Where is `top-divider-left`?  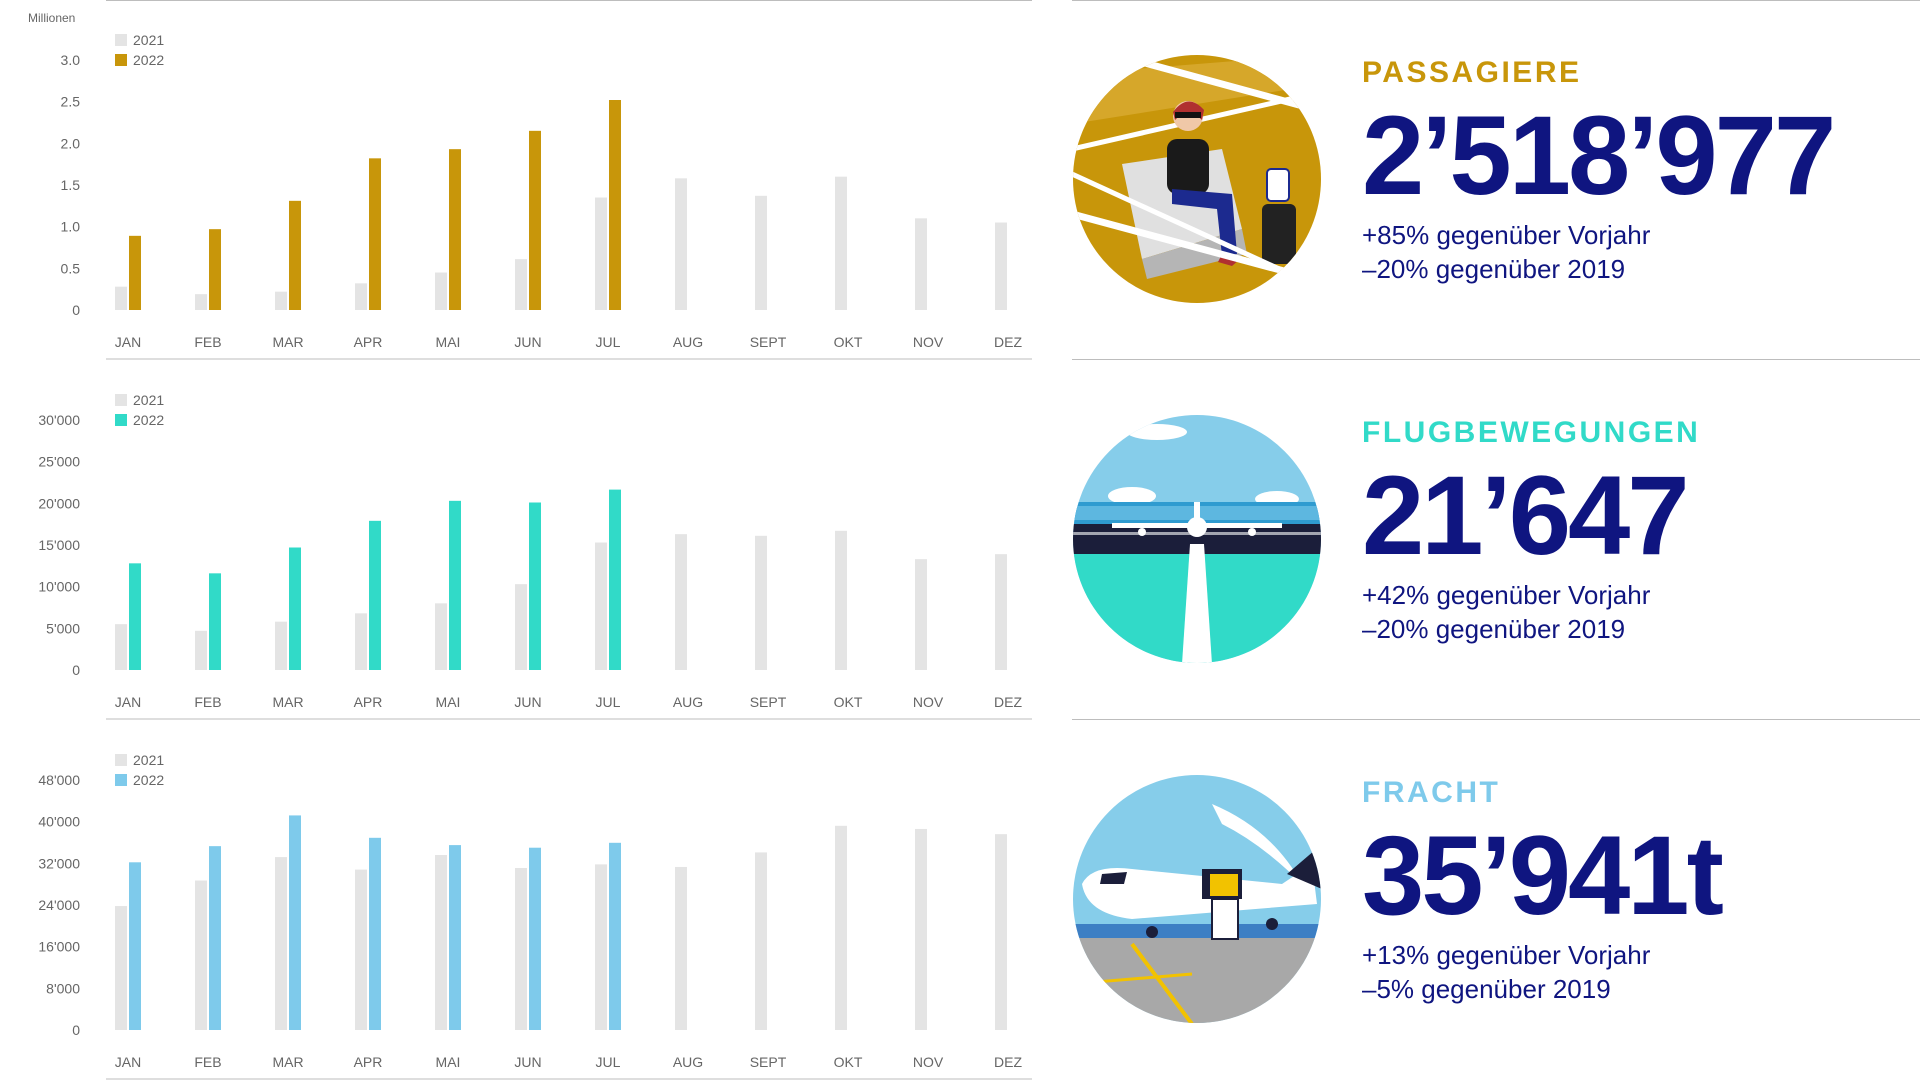
top-divider-left is located at coordinates (569, 0).